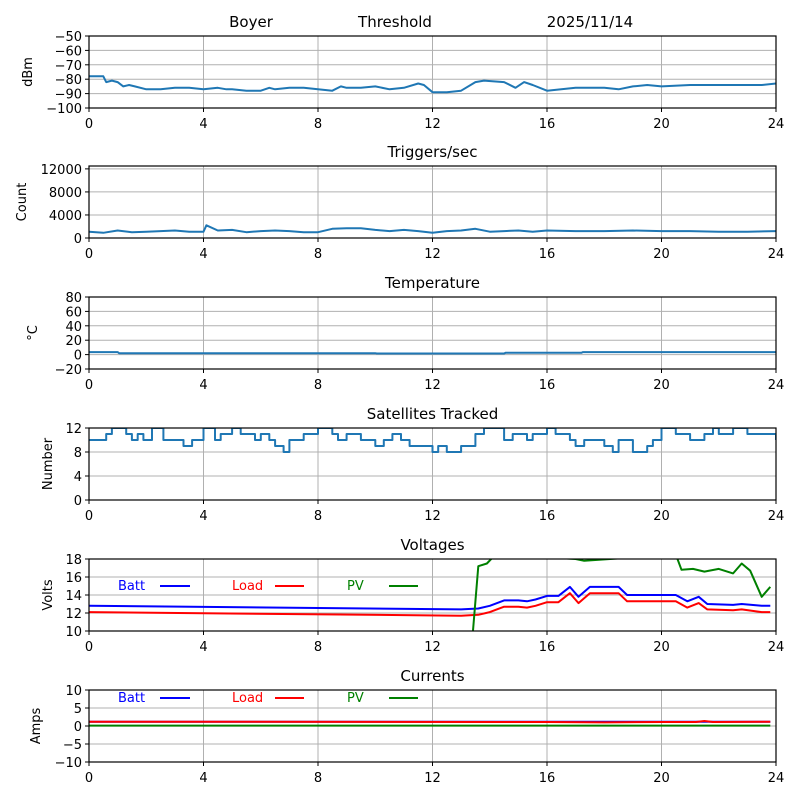  What do you see at coordinates (73, 341) in the screenshot?
I see `y-tick-label: 20` at bounding box center [73, 341].